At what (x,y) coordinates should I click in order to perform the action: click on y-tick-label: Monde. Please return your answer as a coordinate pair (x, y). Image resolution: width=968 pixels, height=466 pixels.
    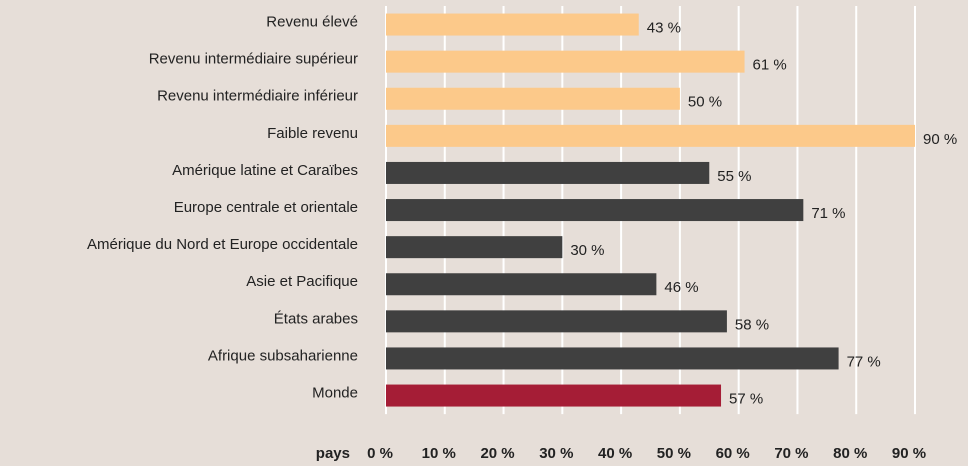
    Looking at the image, I should click on (335, 393).